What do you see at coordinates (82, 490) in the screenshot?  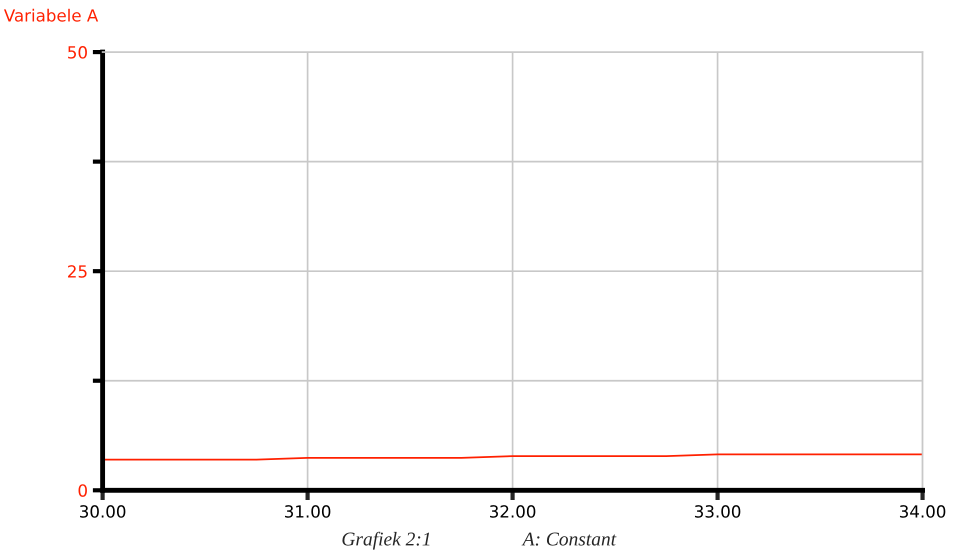 I see `y-tick-label: 0` at bounding box center [82, 490].